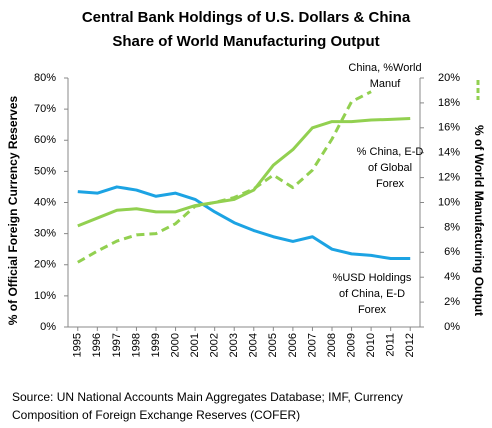 The image size is (492, 428). I want to click on series-label: China, %World, so click(384, 68).